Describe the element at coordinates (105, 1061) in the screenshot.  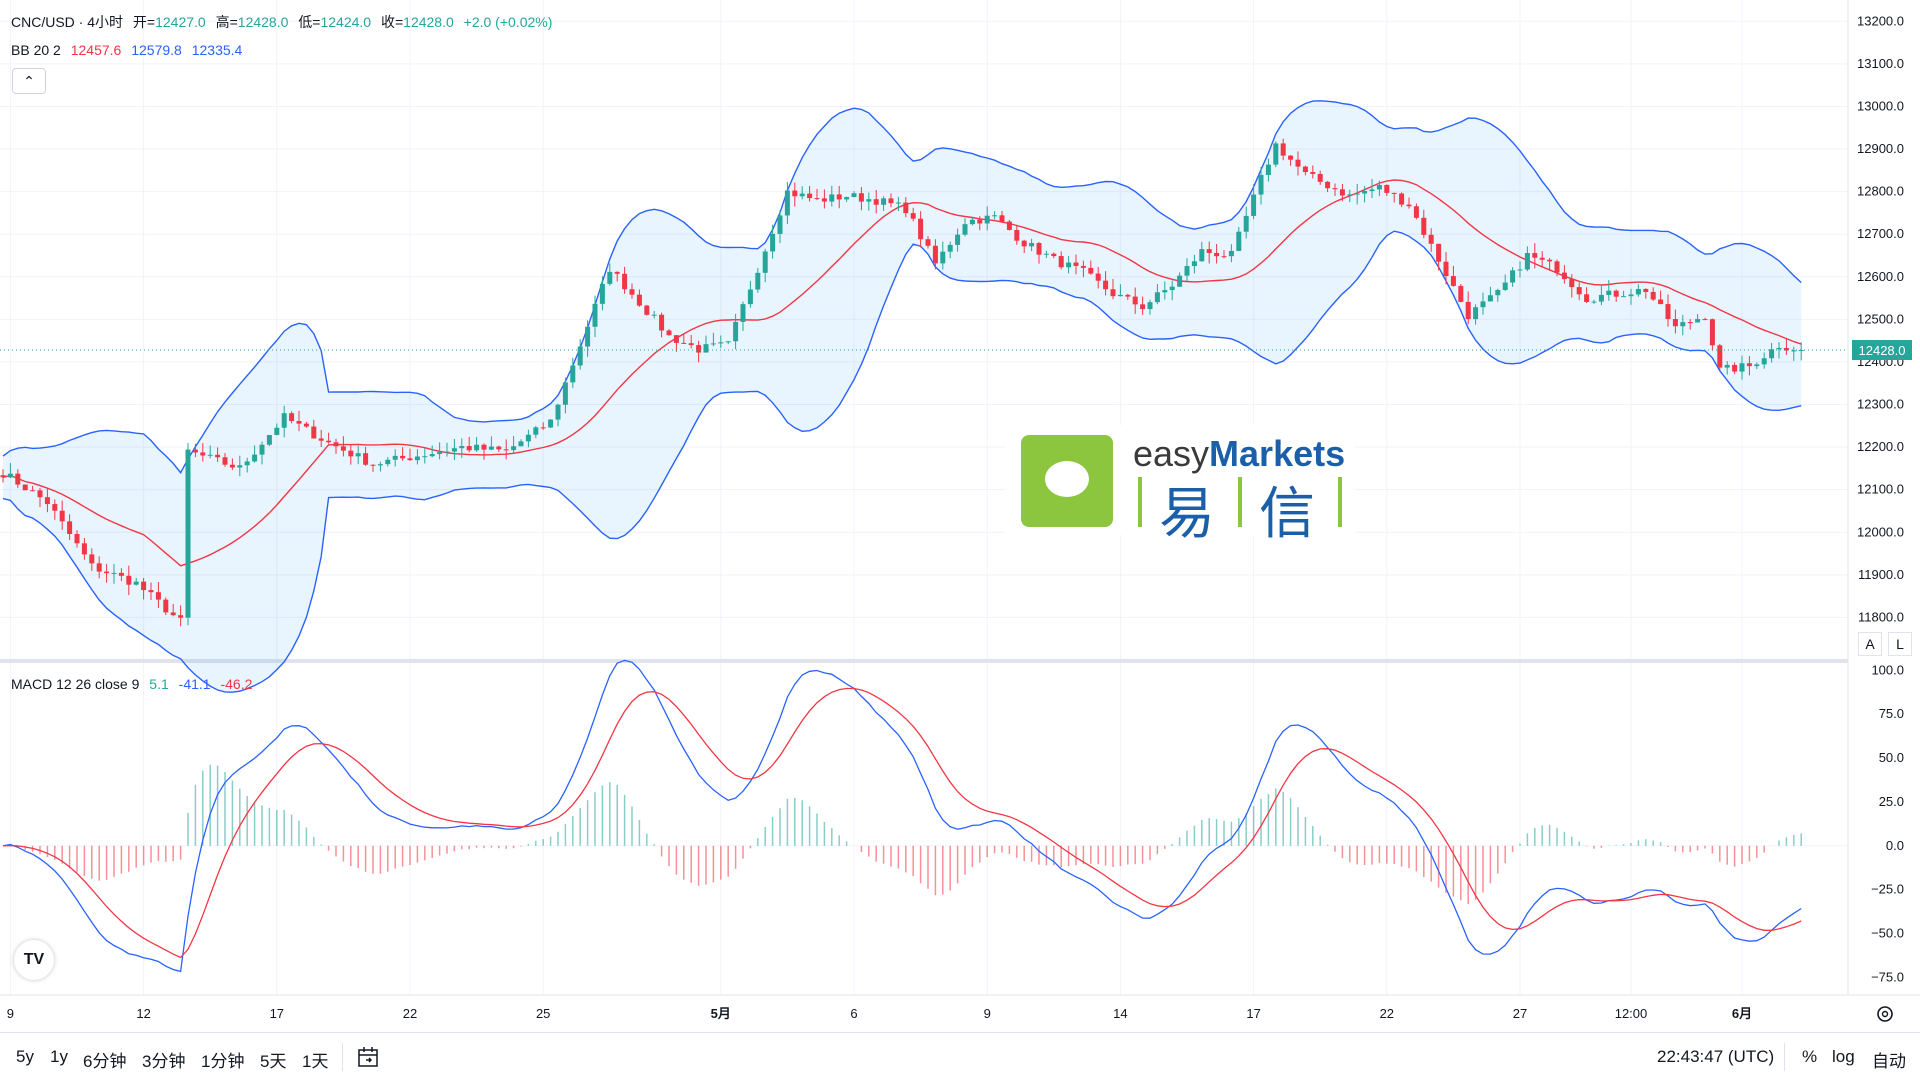
I see `timeframe-6min: 6分钟` at that location.